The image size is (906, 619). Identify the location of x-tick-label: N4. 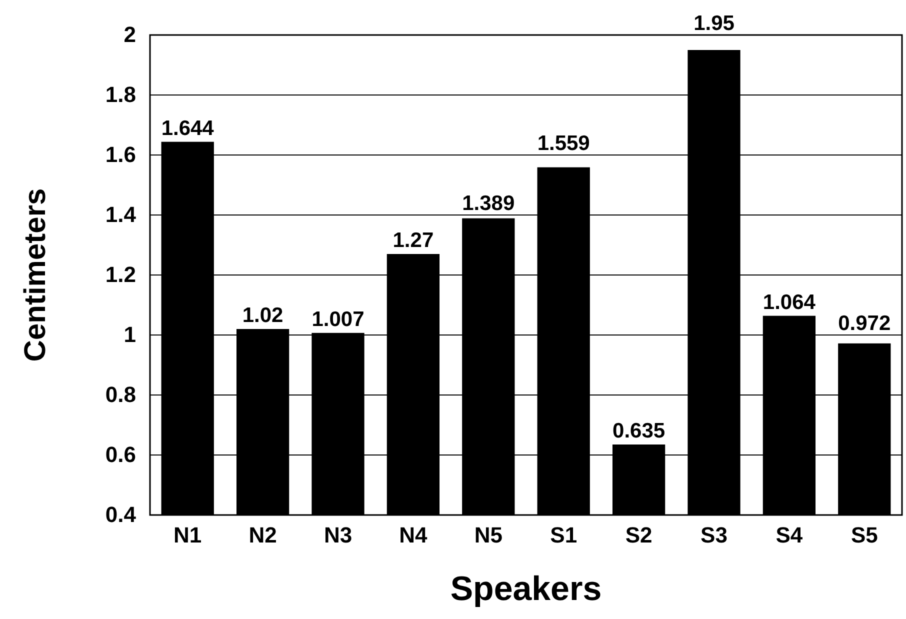
(413, 535).